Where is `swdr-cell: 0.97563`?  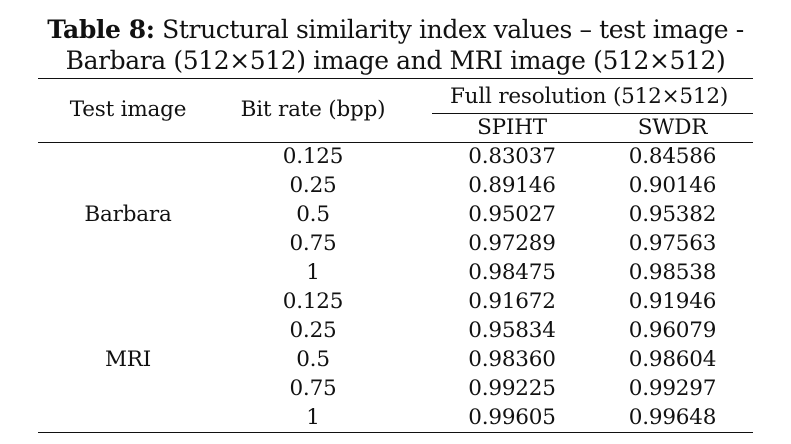
swdr-cell: 0.97563 is located at coordinates (672, 243).